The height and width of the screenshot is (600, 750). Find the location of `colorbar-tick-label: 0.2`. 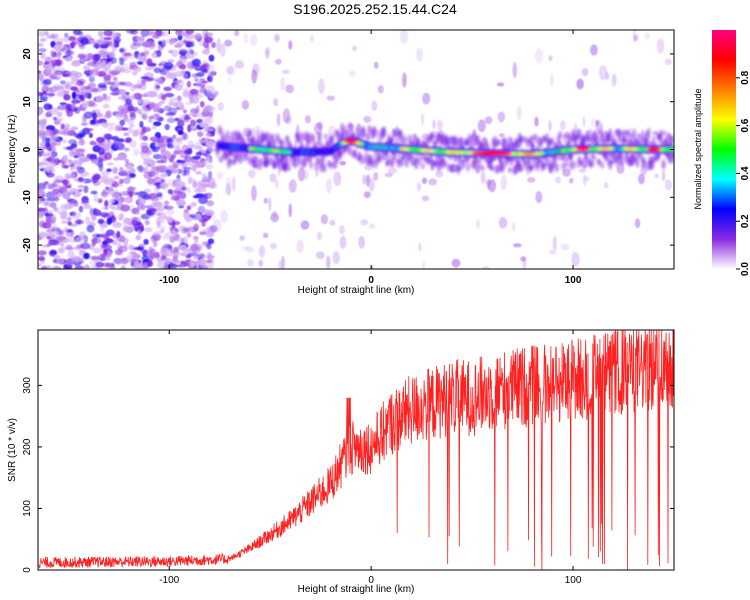

colorbar-tick-label: 0.2 is located at coordinates (745, 221).